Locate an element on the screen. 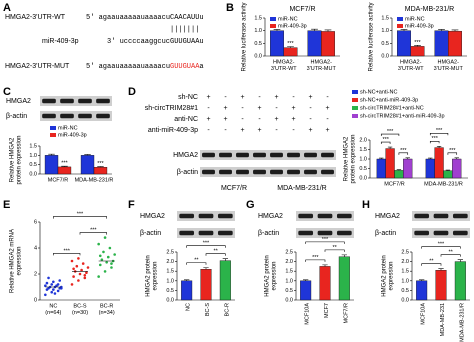  panel-label: H is located at coordinates (366, 205).